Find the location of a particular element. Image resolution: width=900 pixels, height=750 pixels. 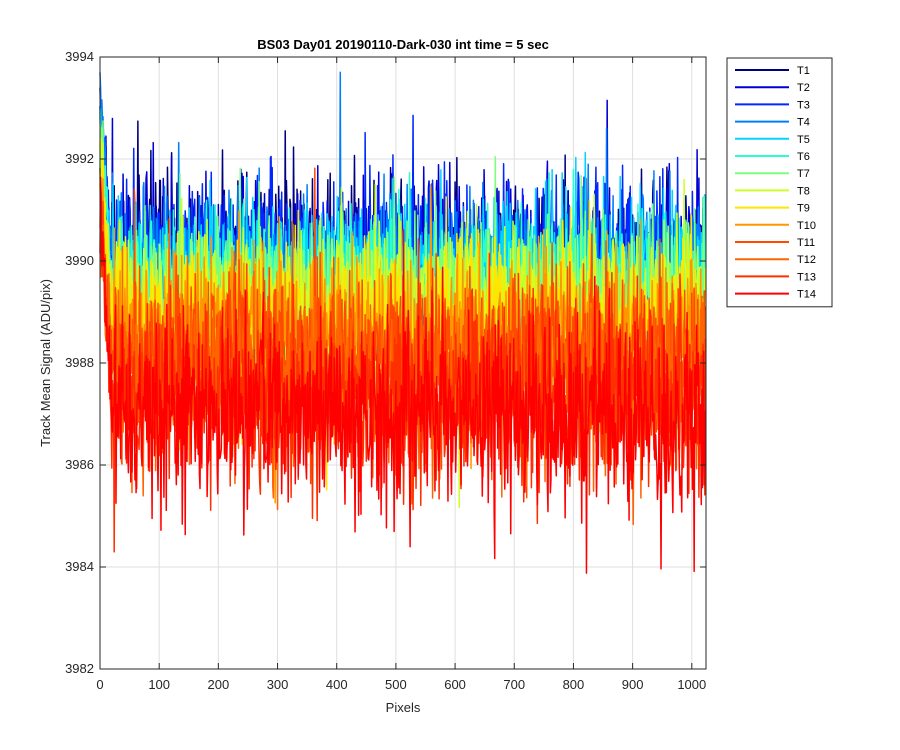

y-tick-label-1: 3984 is located at coordinates (79, 566).